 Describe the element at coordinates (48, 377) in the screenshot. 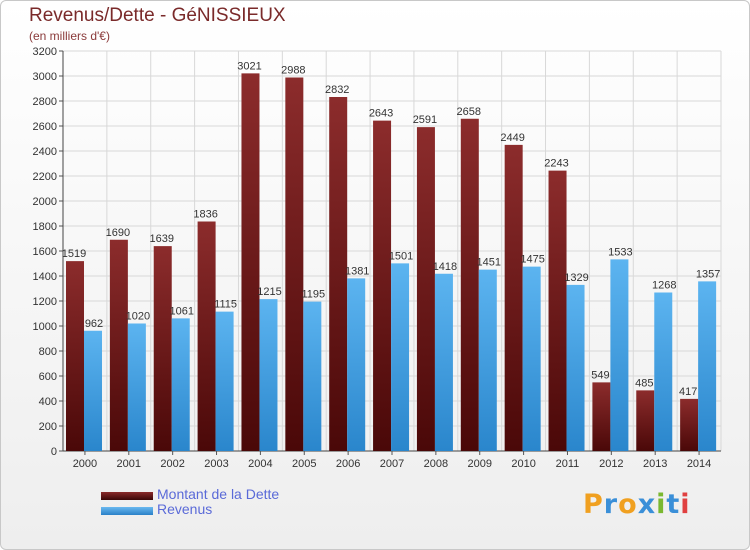

I see `y-tick-label: 600` at that location.